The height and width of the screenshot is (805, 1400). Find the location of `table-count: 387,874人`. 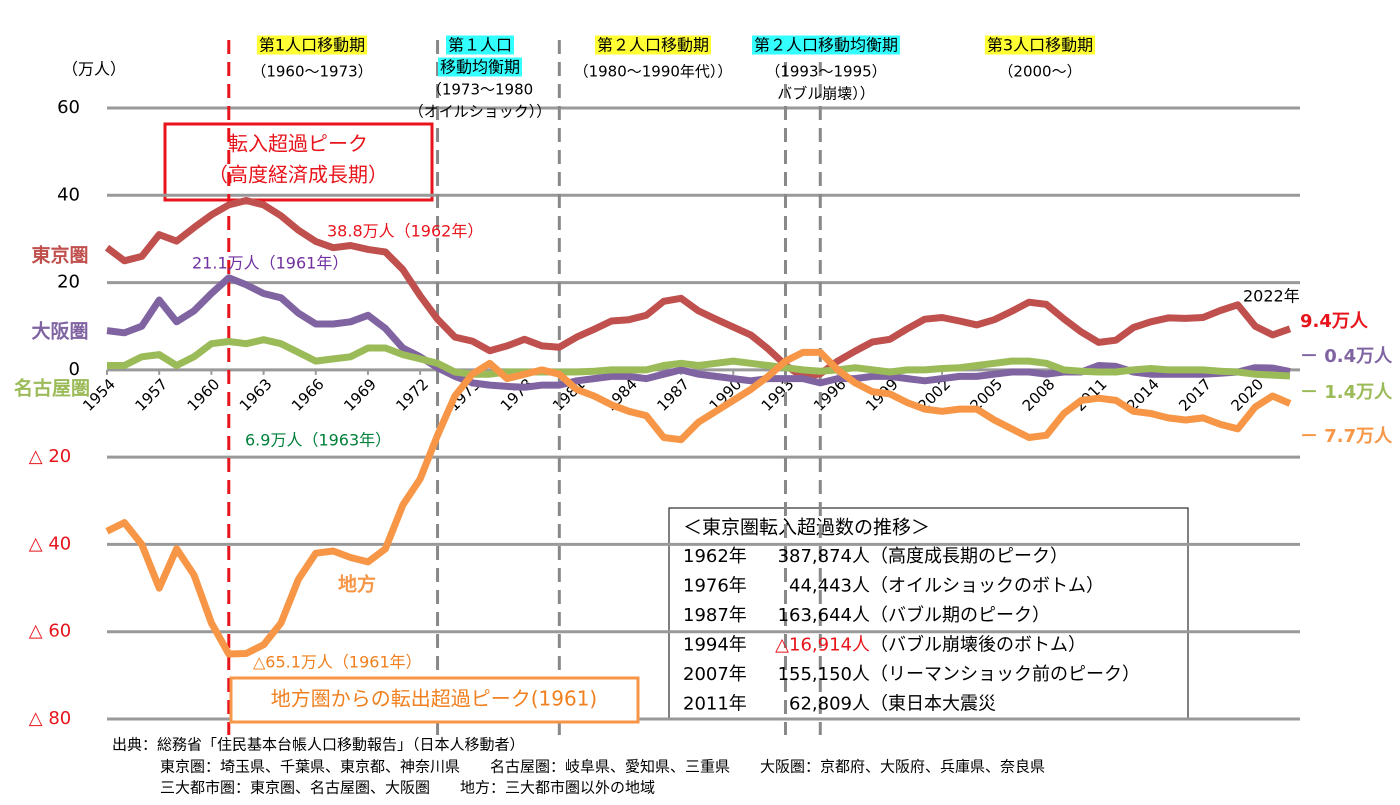

table-count: 387,874人 is located at coordinates (824, 556).